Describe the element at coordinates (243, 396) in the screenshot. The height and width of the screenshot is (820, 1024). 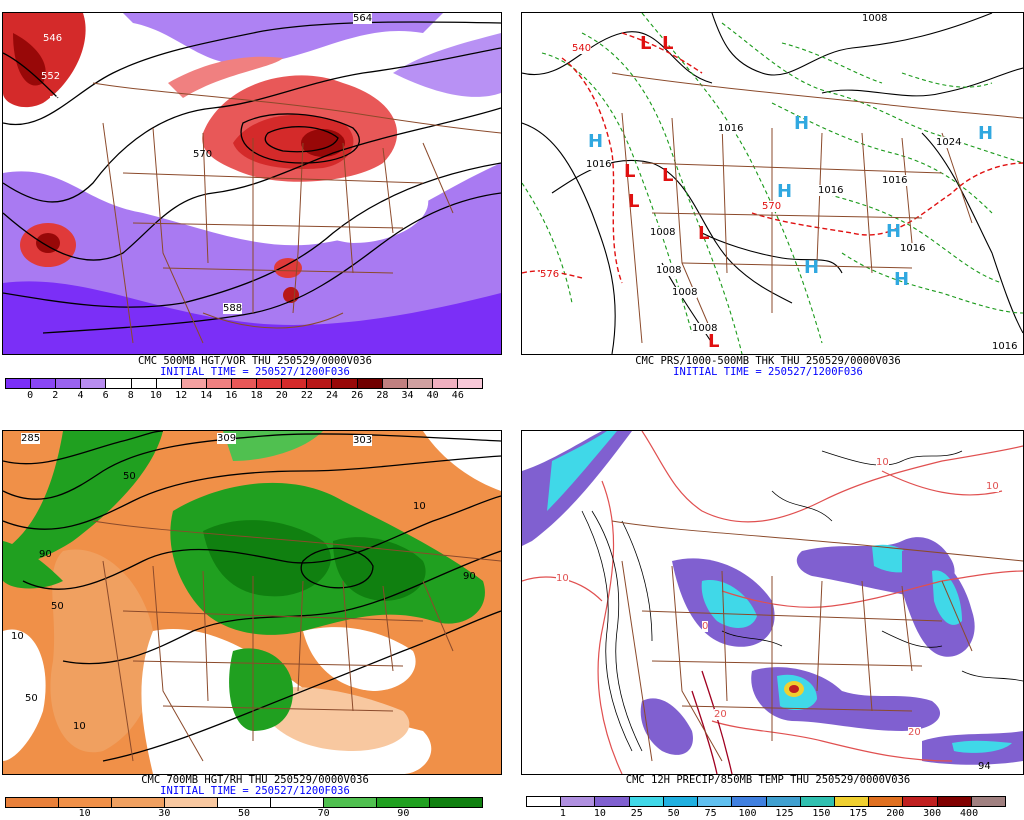
I see `vorticity-legend-labels: 0 2 4 6 8 10 12 14 16 18 20 22 24 26 28 34 40 46` at that location.